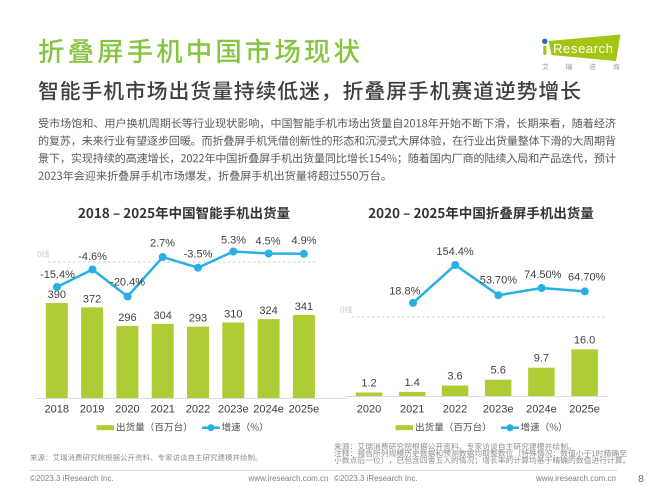 This screenshot has height=491, width=654. What do you see at coordinates (198, 255) in the screenshot?
I see `svg-text: -3.5%` at bounding box center [198, 255].